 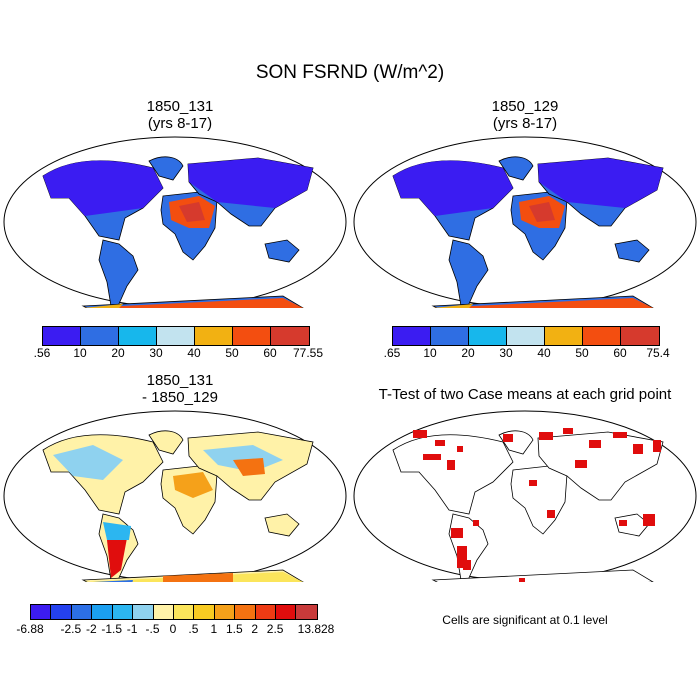 What do you see at coordinates (194, 353) in the screenshot?
I see `colorbar-1-tick-label: 40` at bounding box center [194, 353].